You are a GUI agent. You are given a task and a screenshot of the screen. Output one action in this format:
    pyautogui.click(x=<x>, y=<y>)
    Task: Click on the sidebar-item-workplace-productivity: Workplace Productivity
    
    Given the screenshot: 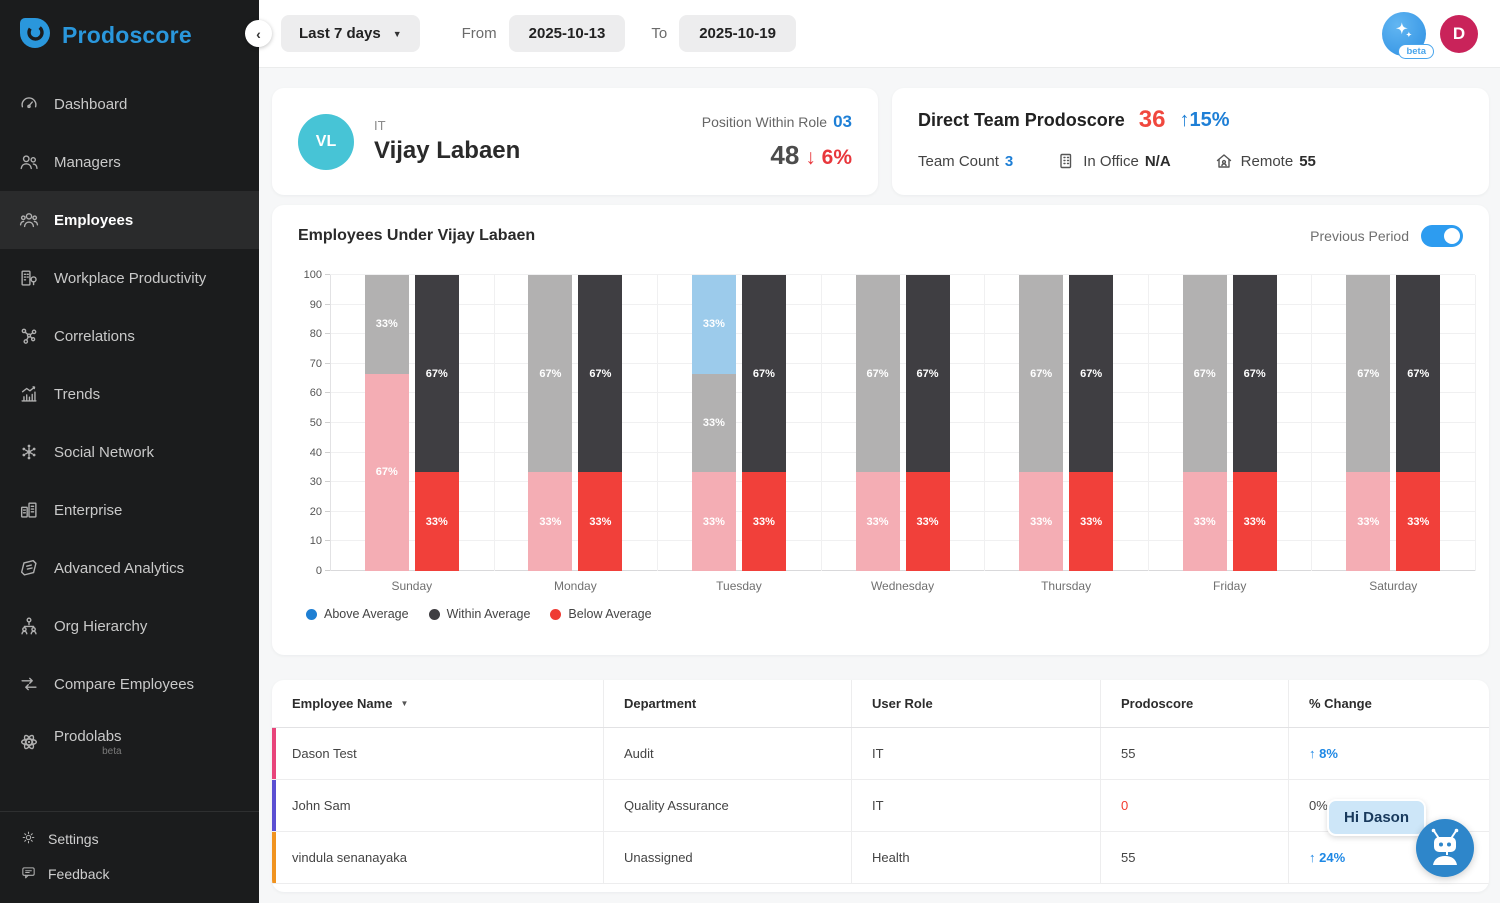 What is the action you would take?
    pyautogui.click(x=129, y=278)
    